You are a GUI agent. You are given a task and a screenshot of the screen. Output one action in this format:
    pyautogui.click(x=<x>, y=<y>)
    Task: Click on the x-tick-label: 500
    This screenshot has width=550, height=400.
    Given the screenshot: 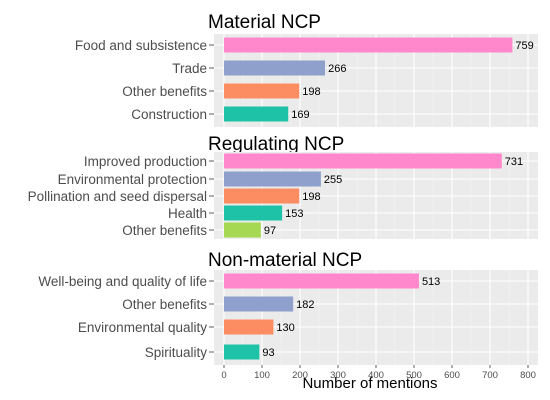 What is the action you would take?
    pyautogui.click(x=414, y=375)
    